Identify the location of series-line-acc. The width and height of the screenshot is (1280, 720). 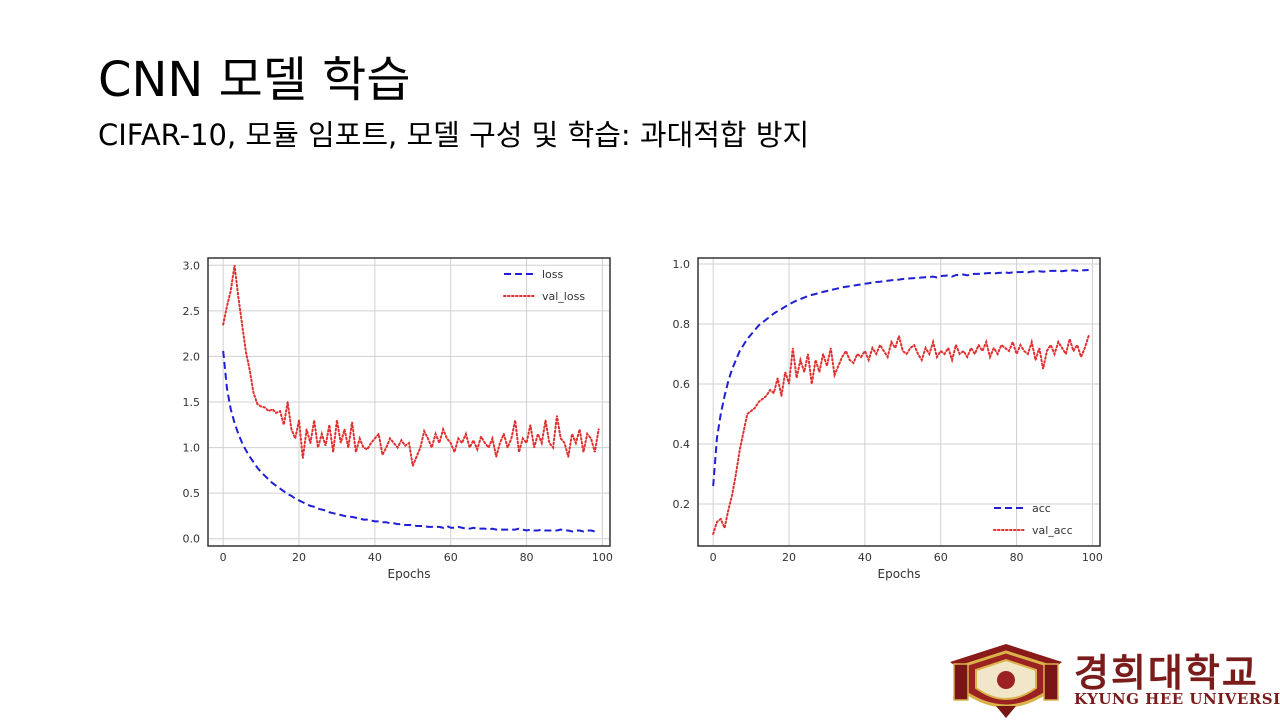
(900, 378).